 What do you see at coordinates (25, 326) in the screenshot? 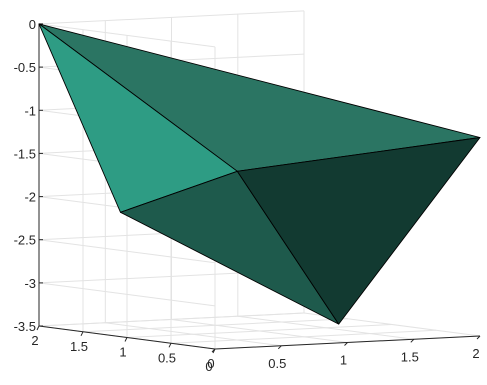
I see `z-tick-label: -3.5` at bounding box center [25, 326].